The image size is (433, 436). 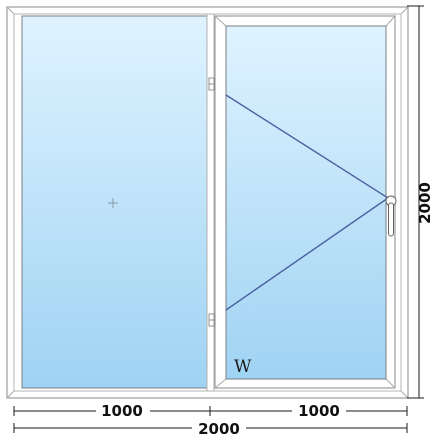 I want to click on total-width-label: 2000, so click(x=219, y=428).